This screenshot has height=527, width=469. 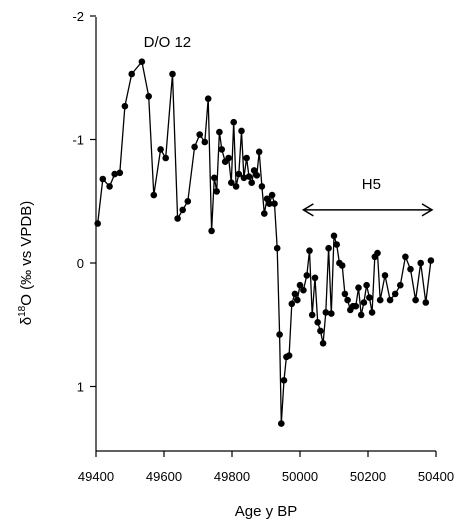 What do you see at coordinates (26, 263) in the screenshot?
I see `y-axis-title: δ18O (‰ vs VPDB)` at bounding box center [26, 263].